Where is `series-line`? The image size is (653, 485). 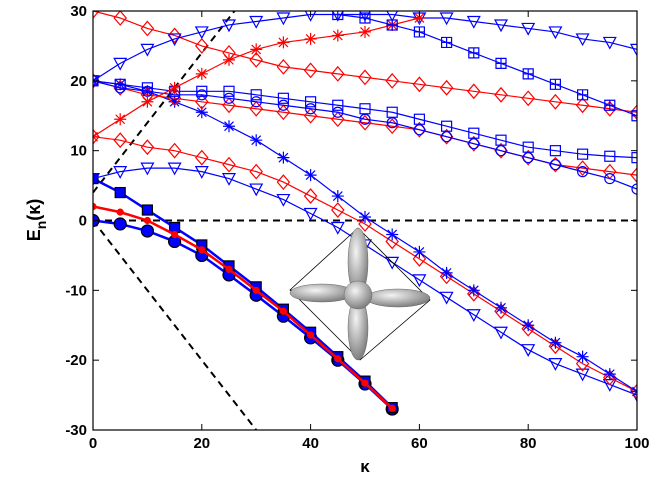 series-line is located at coordinates (365, 119).